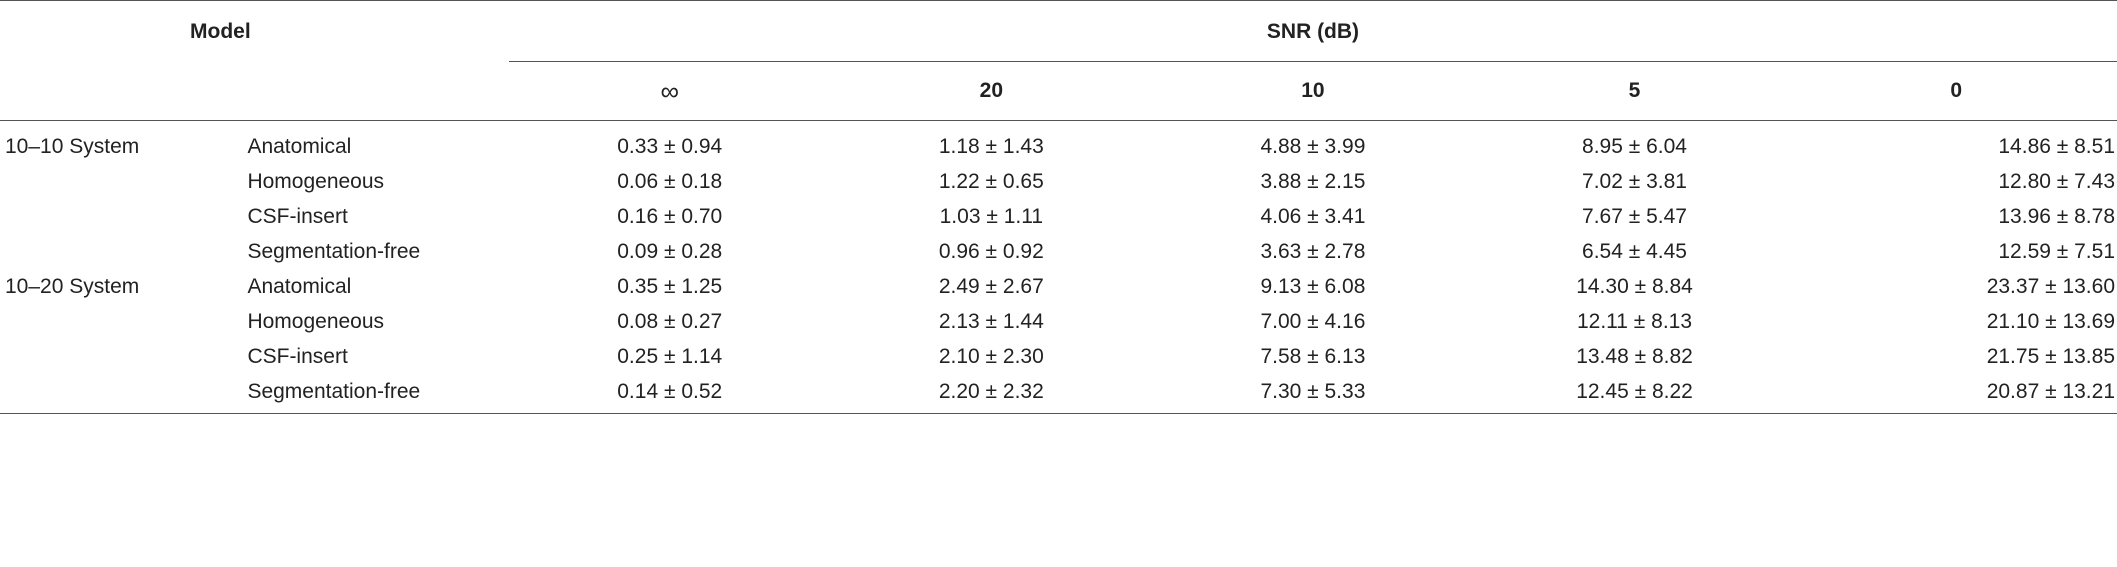  I want to click on value-cell: 4.06 ± 3.41, so click(1313, 216).